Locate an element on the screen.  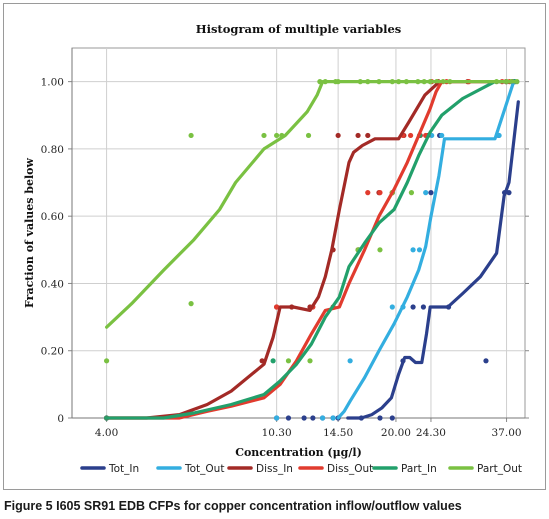
point-part-in is located at coordinates (273, 361).